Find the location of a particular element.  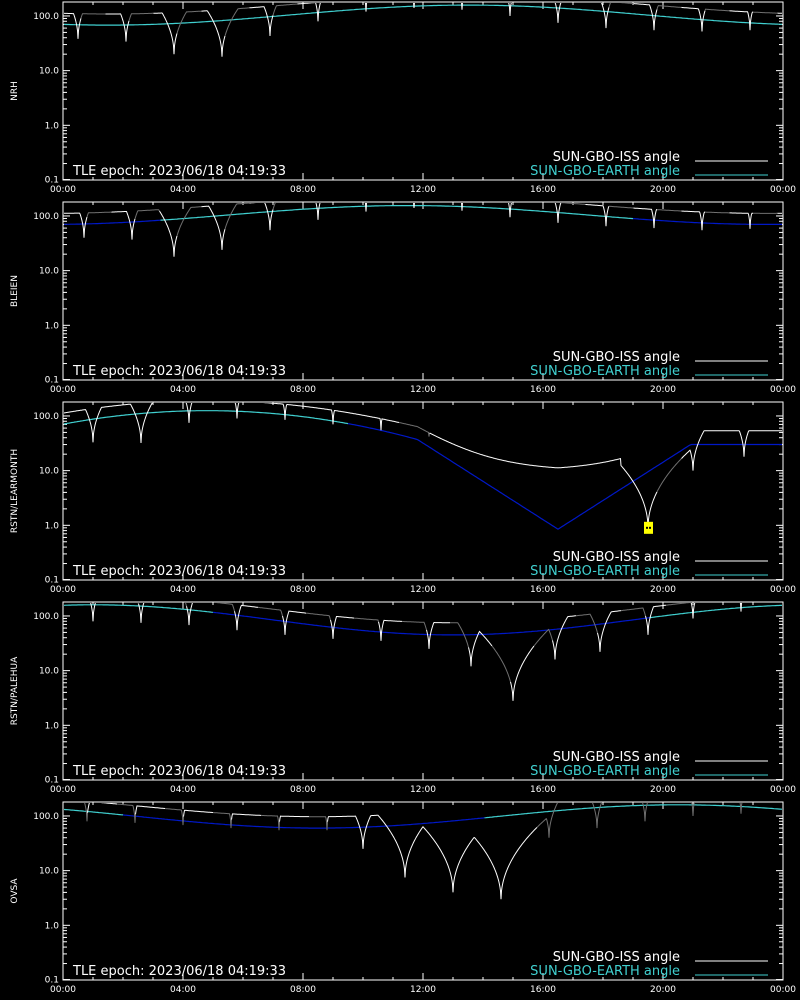

y-tick-label: 100.0 is located at coordinates (46, 417).